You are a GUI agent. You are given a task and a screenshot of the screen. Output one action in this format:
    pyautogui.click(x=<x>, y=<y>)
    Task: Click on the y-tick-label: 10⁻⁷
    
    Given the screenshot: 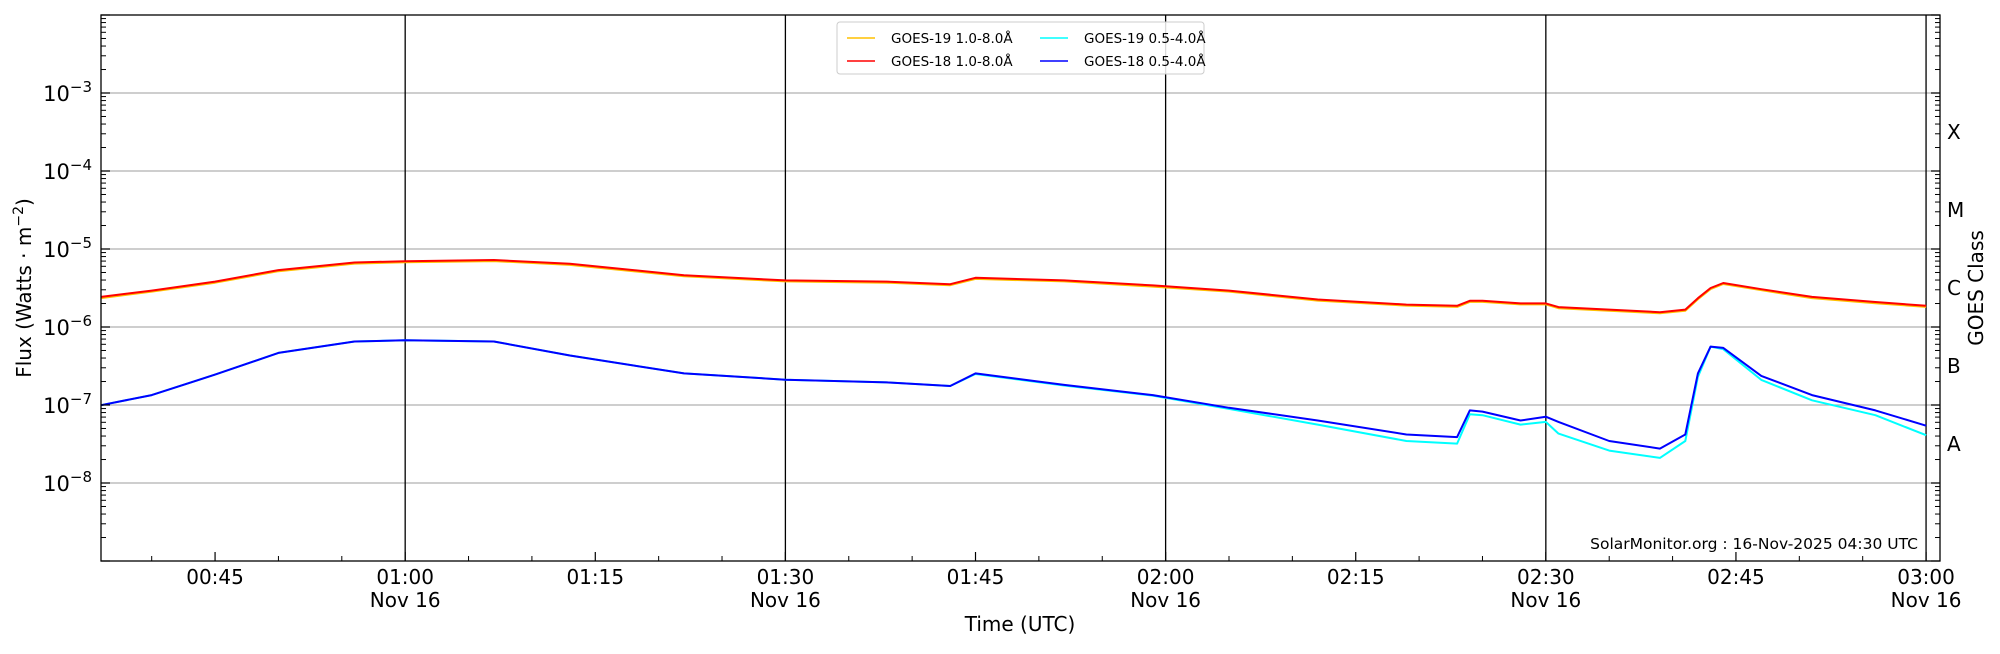 What is the action you would take?
    pyautogui.click(x=67, y=404)
    